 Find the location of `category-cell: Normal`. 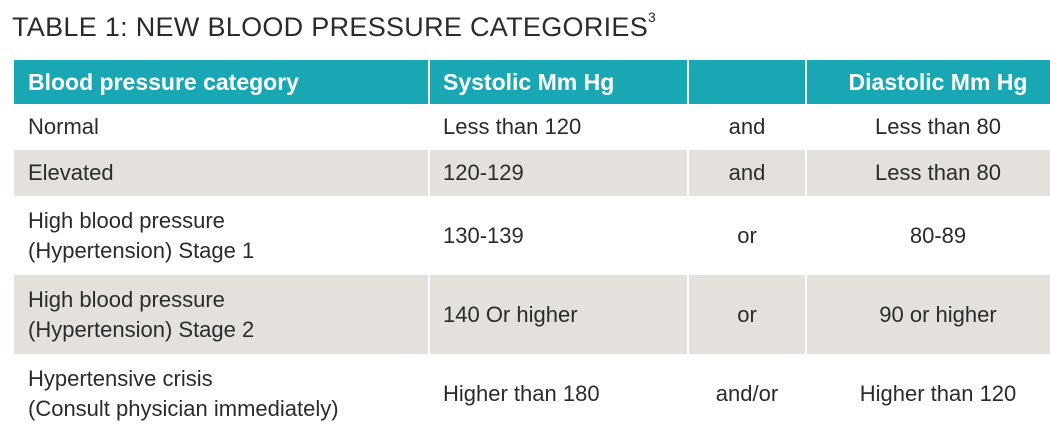

category-cell: Normal is located at coordinates (222, 127).